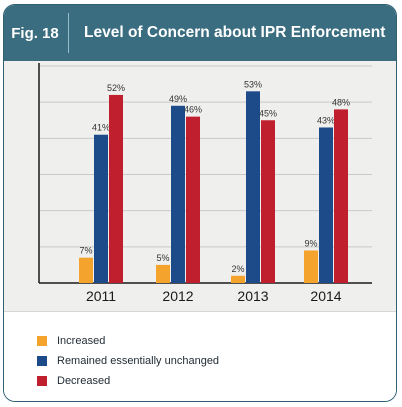 Image resolution: width=402 pixels, height=407 pixels. What do you see at coordinates (238, 279) in the screenshot?
I see `bar-increased-2013` at bounding box center [238, 279].